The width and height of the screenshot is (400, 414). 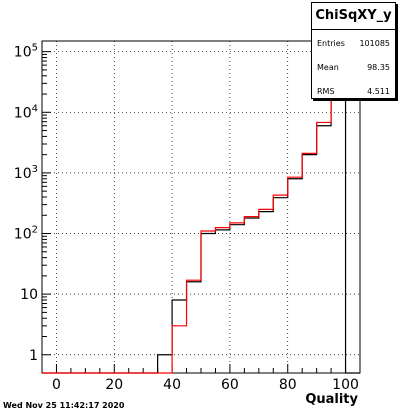 What do you see at coordinates (328, 67) in the screenshot?
I see `stats-label: Mean` at bounding box center [328, 67].